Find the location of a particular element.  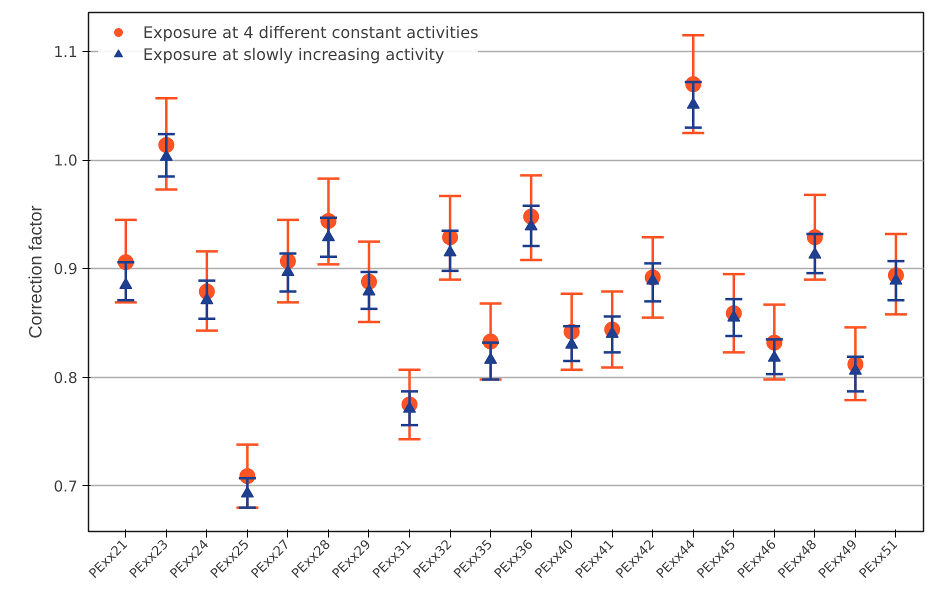

y-tick-label: 1.1 is located at coordinates (66, 52).